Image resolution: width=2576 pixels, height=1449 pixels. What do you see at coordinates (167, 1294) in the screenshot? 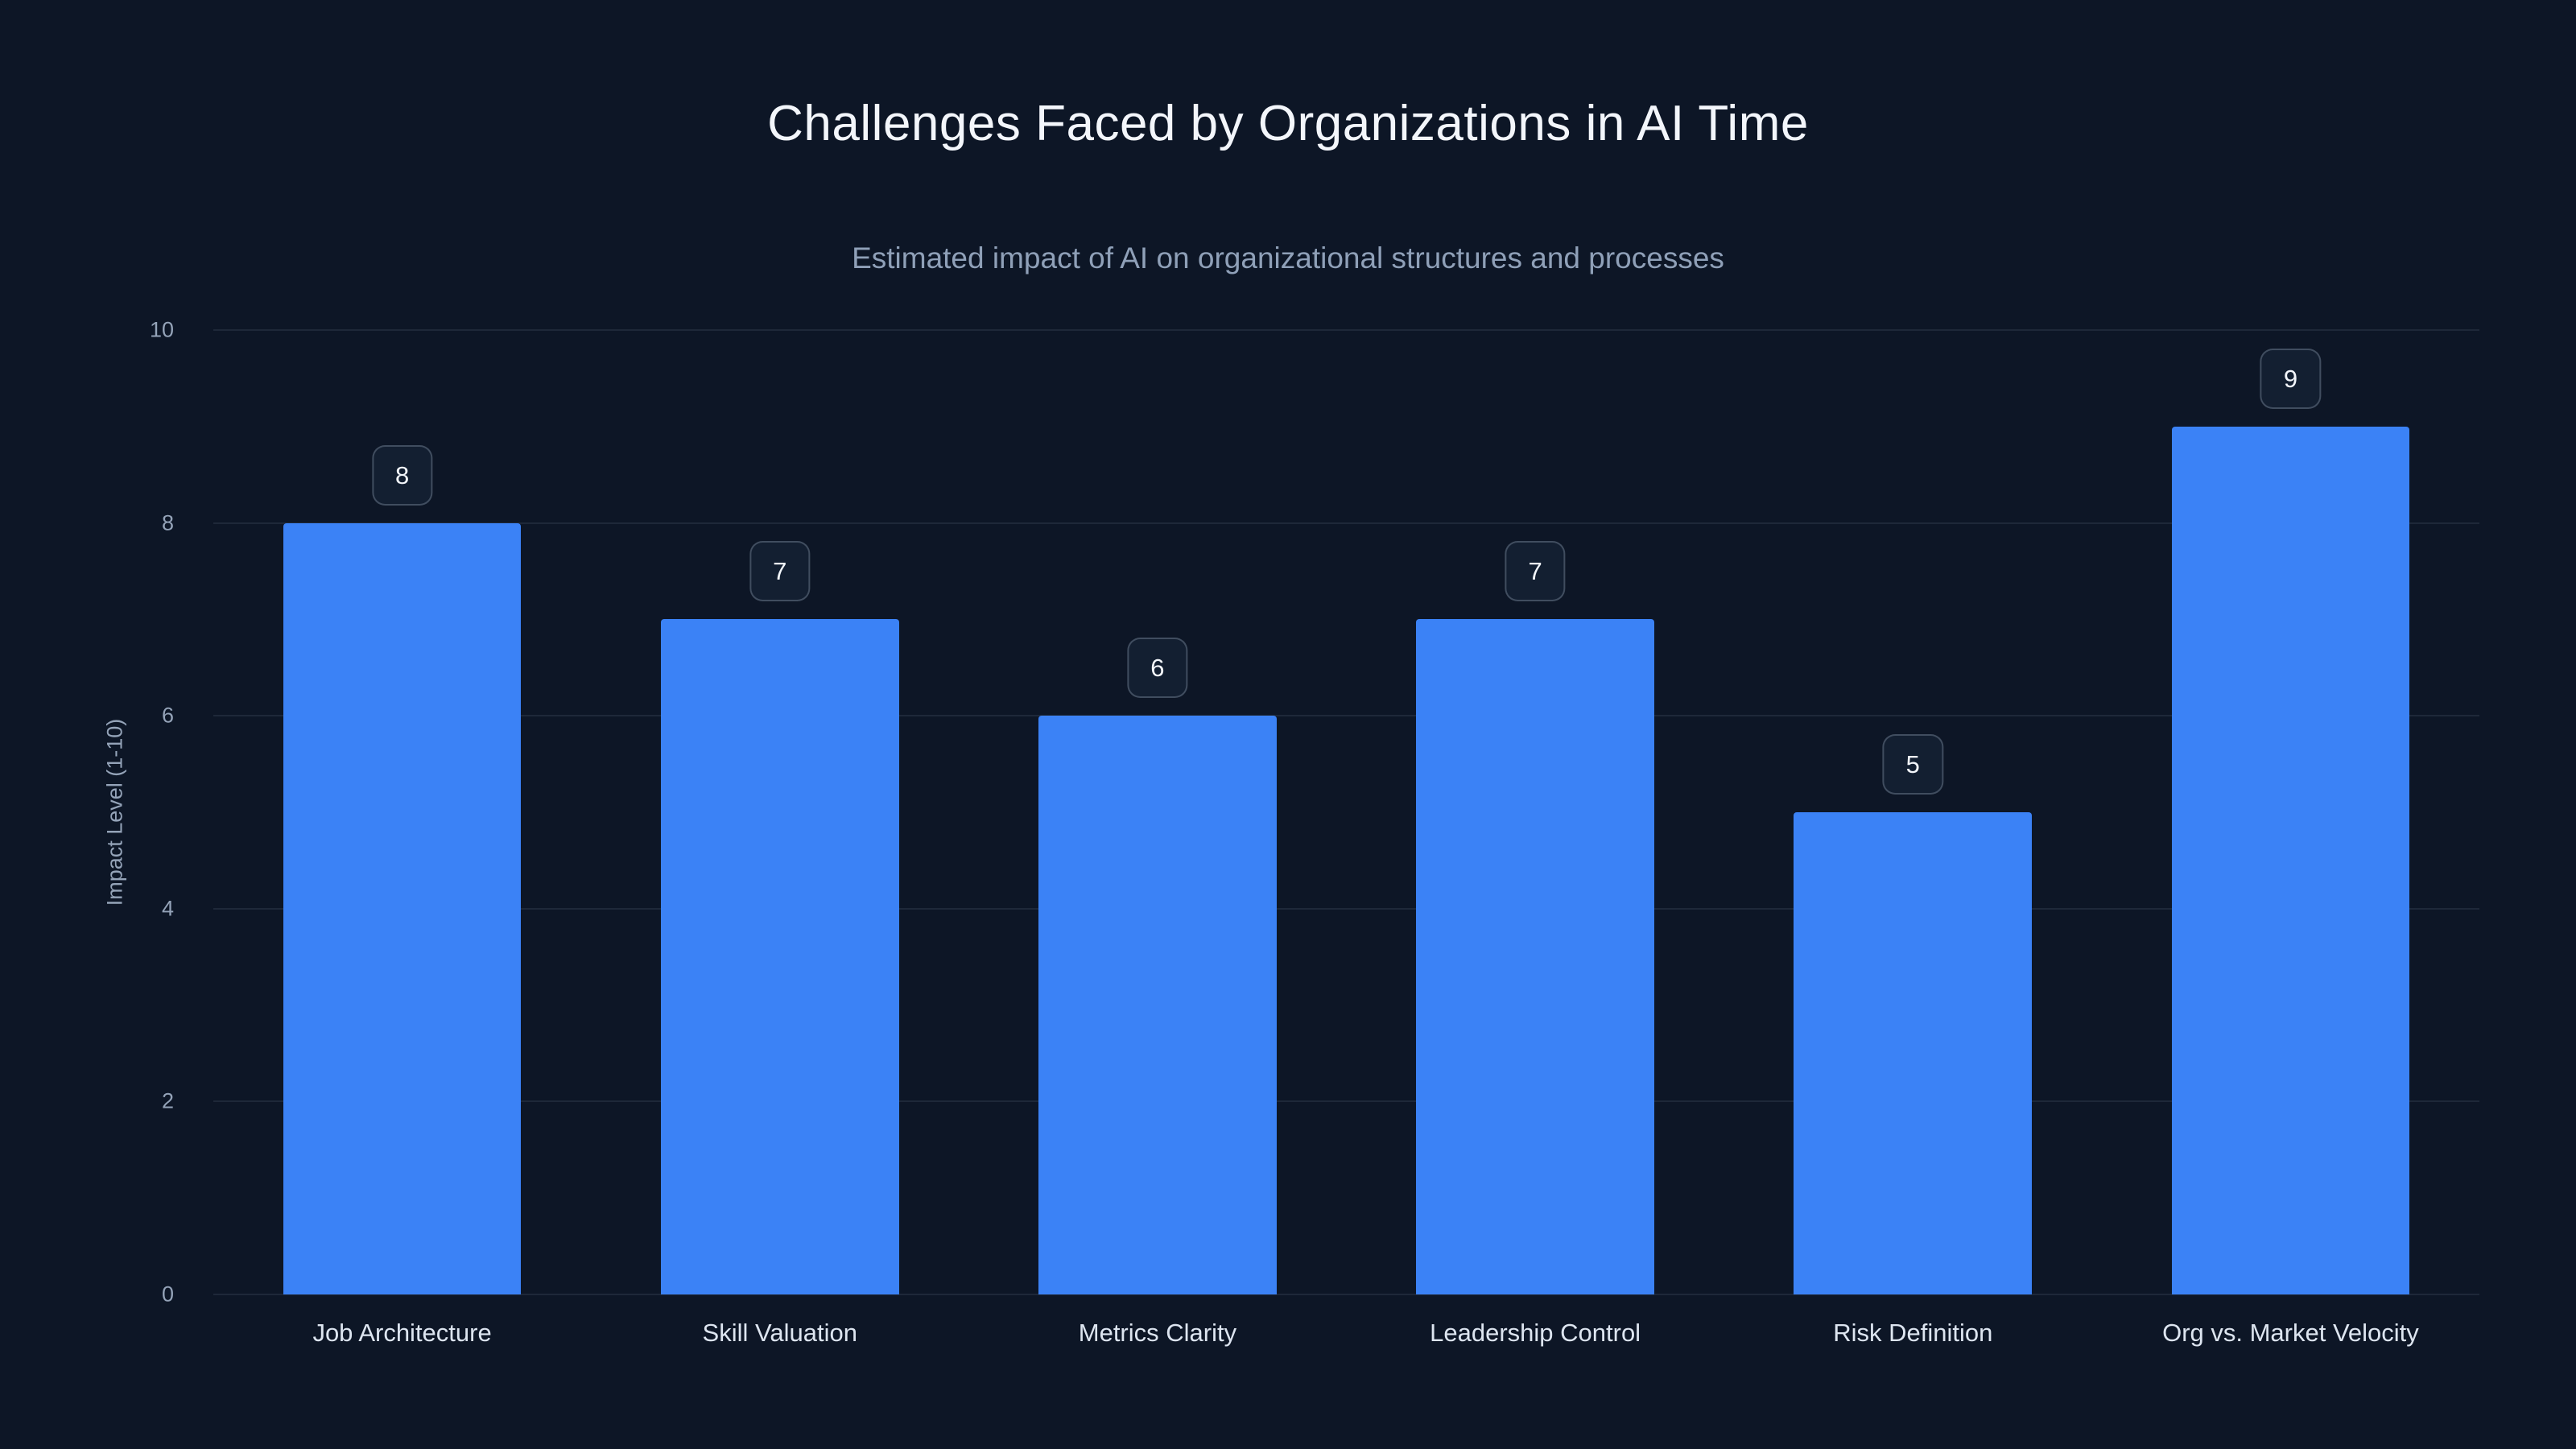
I see `y-tick-label-0: 0` at bounding box center [167, 1294].